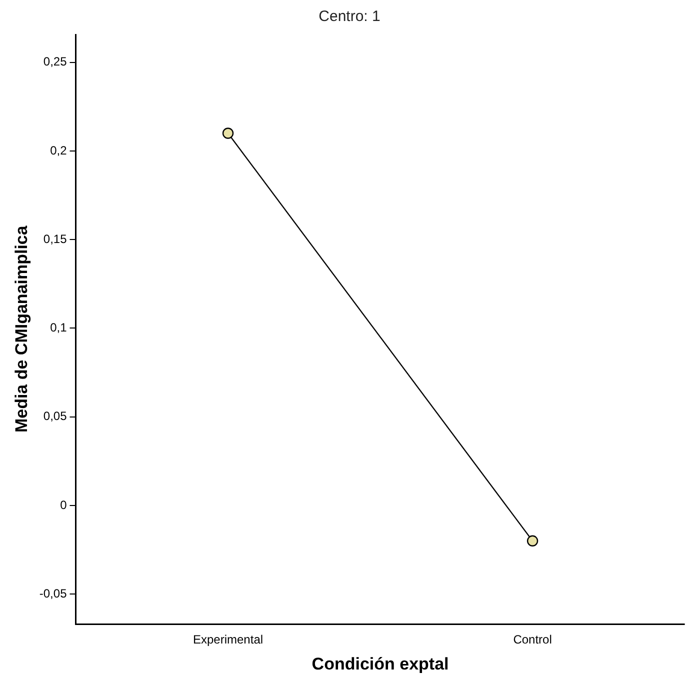  What do you see at coordinates (380, 664) in the screenshot?
I see `x-axis-title: Condición exptal` at bounding box center [380, 664].